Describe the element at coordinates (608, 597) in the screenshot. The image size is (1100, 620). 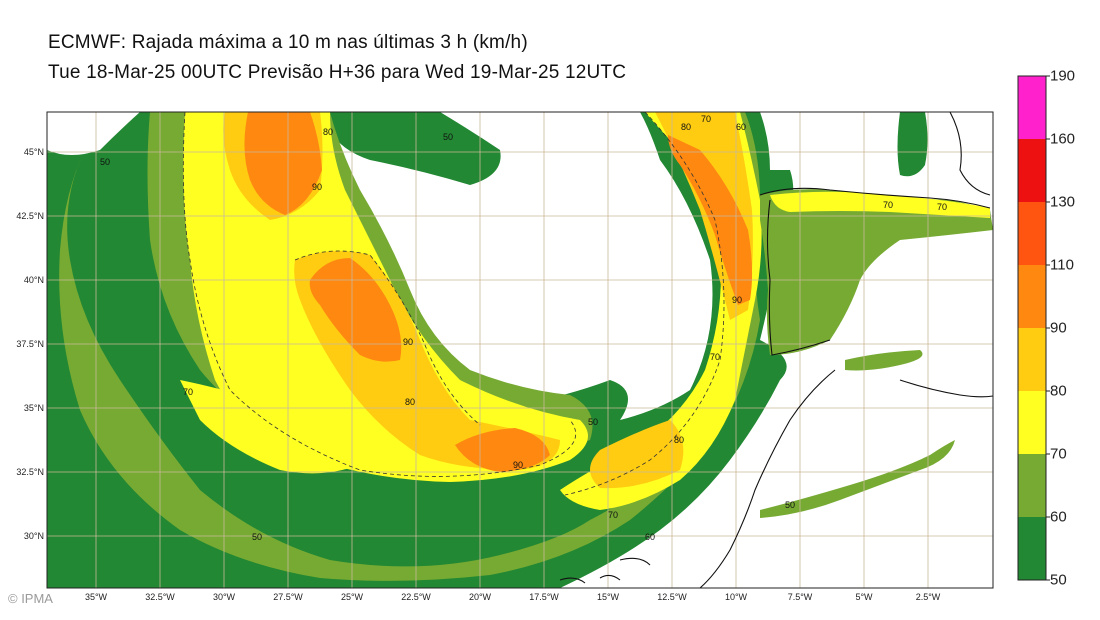
I see `lon-tick-label: 15°W` at that location.